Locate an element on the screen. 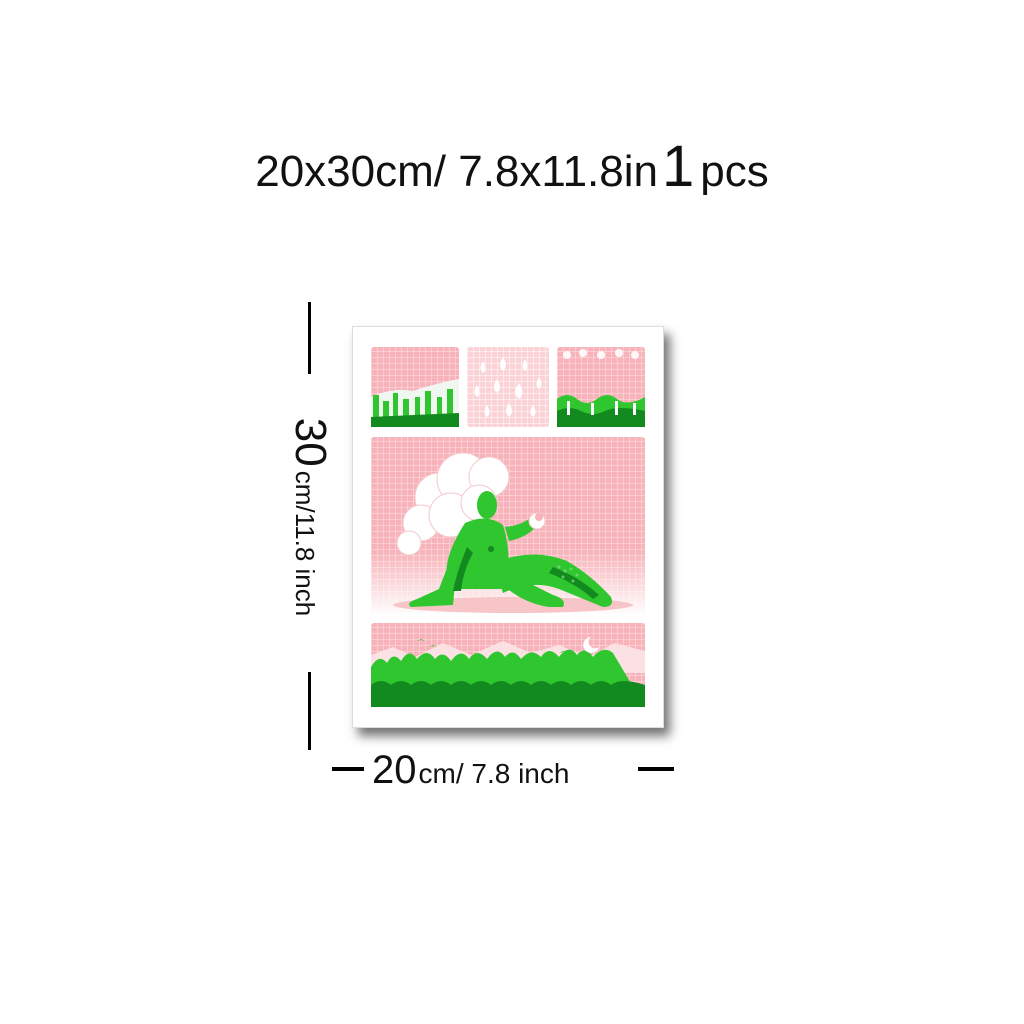  width-unit: cm/ 7.8 inch is located at coordinates (494, 773).